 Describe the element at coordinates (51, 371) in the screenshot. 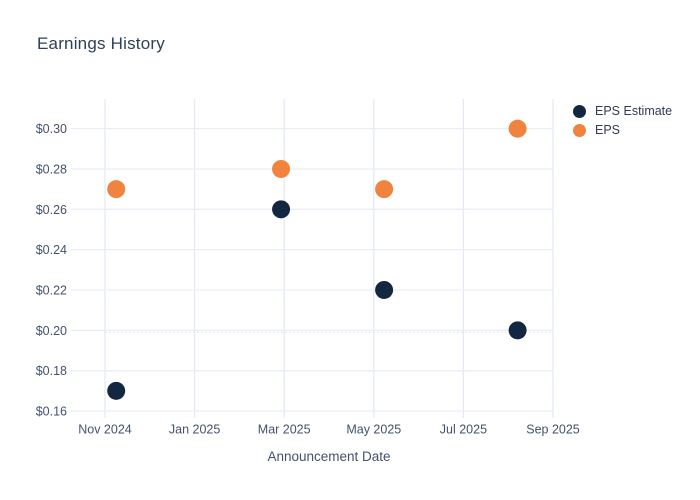

I see `y-tick-label: $0.18` at that location.